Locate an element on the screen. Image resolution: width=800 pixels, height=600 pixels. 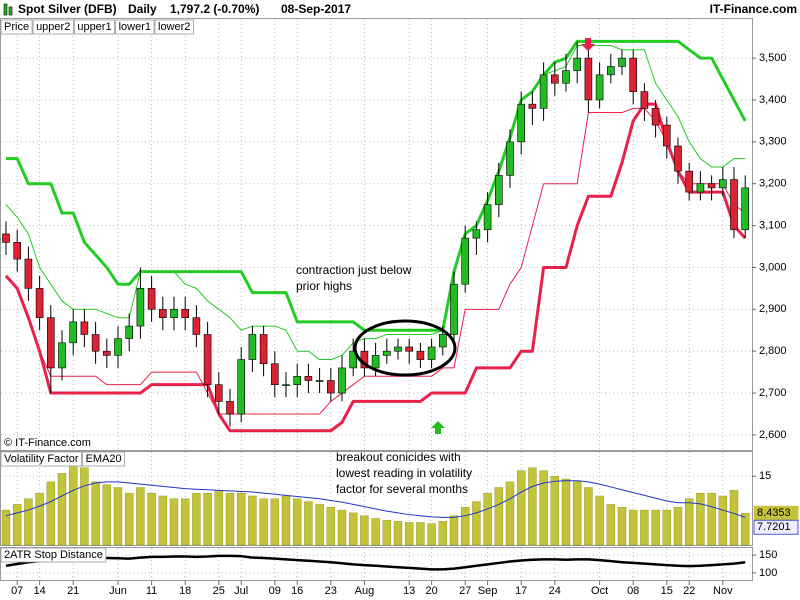
legend-entry: upper1 is located at coordinates (94, 27).